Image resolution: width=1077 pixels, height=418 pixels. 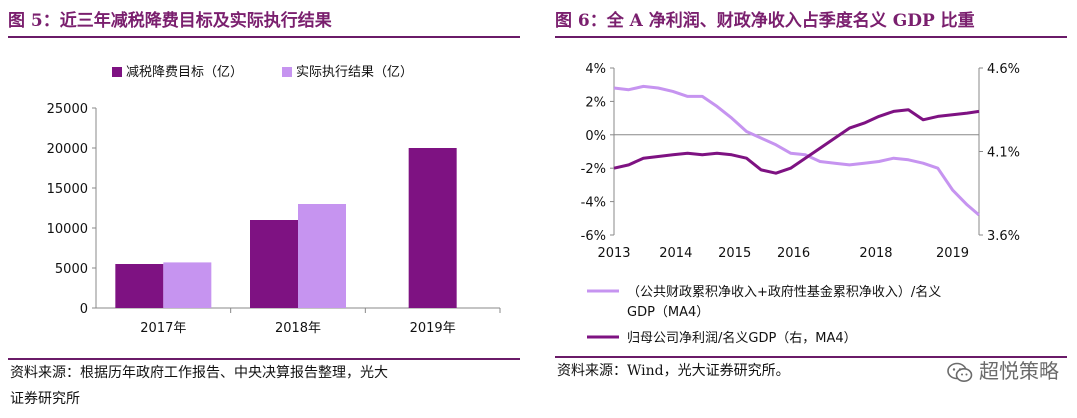 What do you see at coordinates (784, 292) in the screenshot?
I see `legend-label-fiscal-line1: （公共财政累积净收入+政府性基金累积净收入）/名义` at bounding box center [784, 292].